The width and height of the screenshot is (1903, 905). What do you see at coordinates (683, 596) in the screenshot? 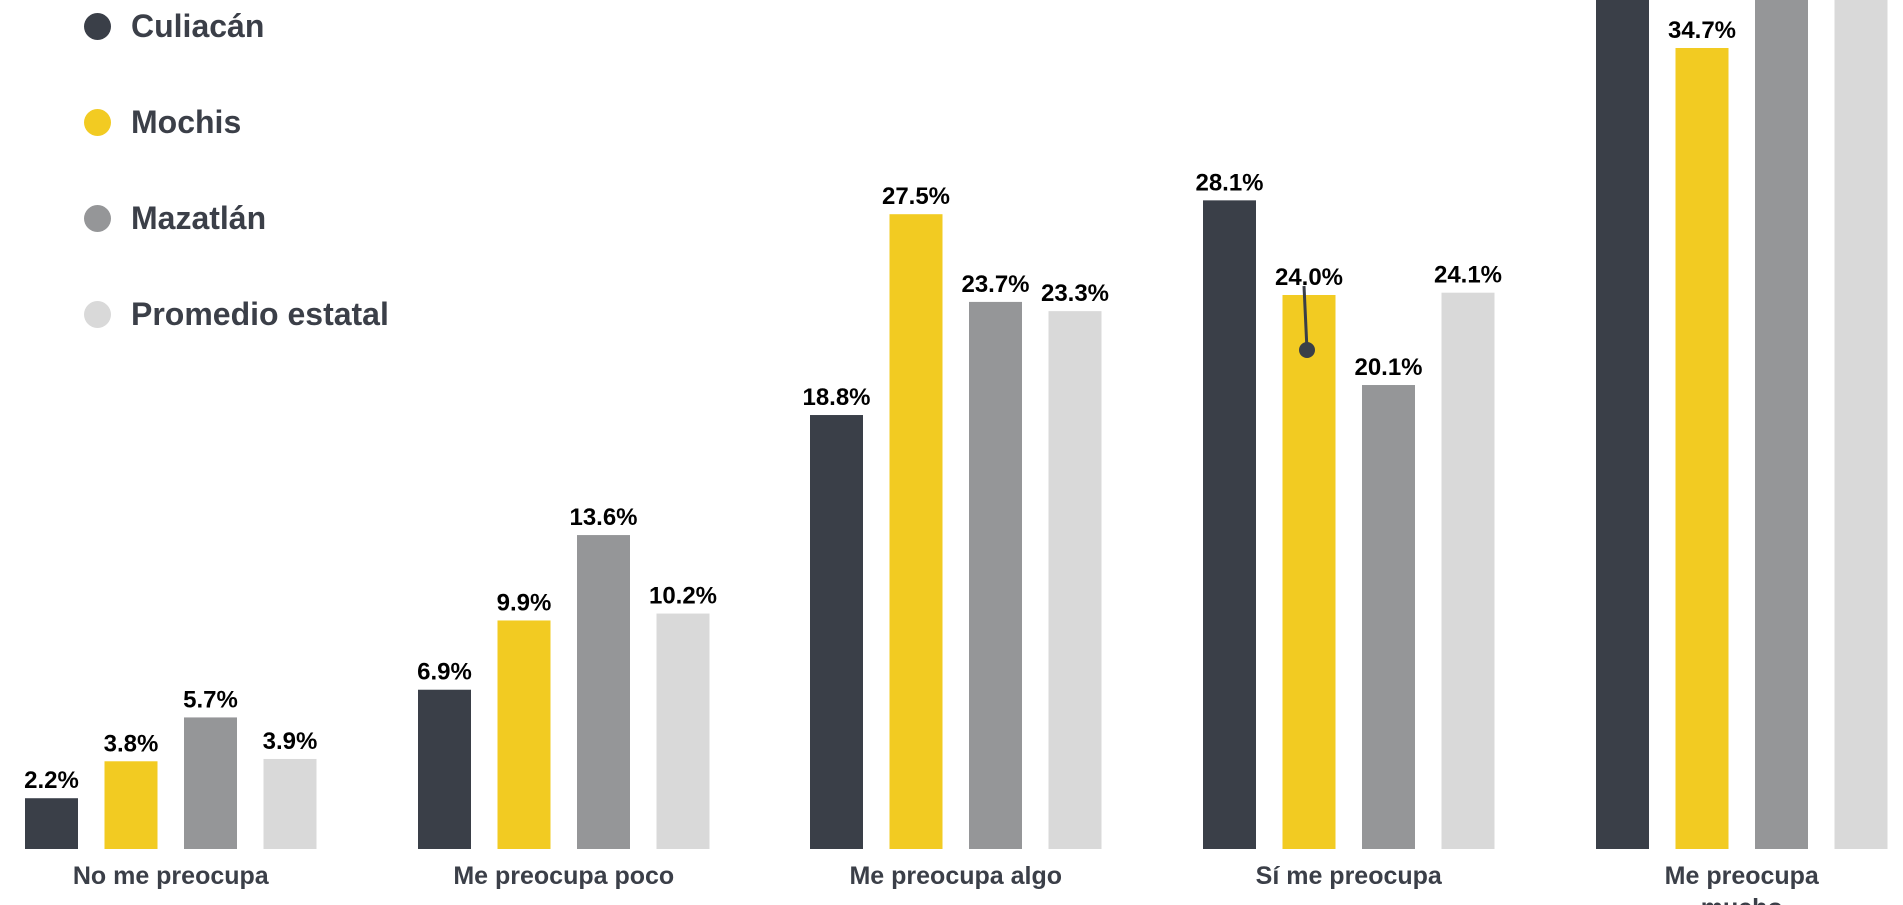
I see `value-label-4-2: 10.2%` at bounding box center [683, 596].